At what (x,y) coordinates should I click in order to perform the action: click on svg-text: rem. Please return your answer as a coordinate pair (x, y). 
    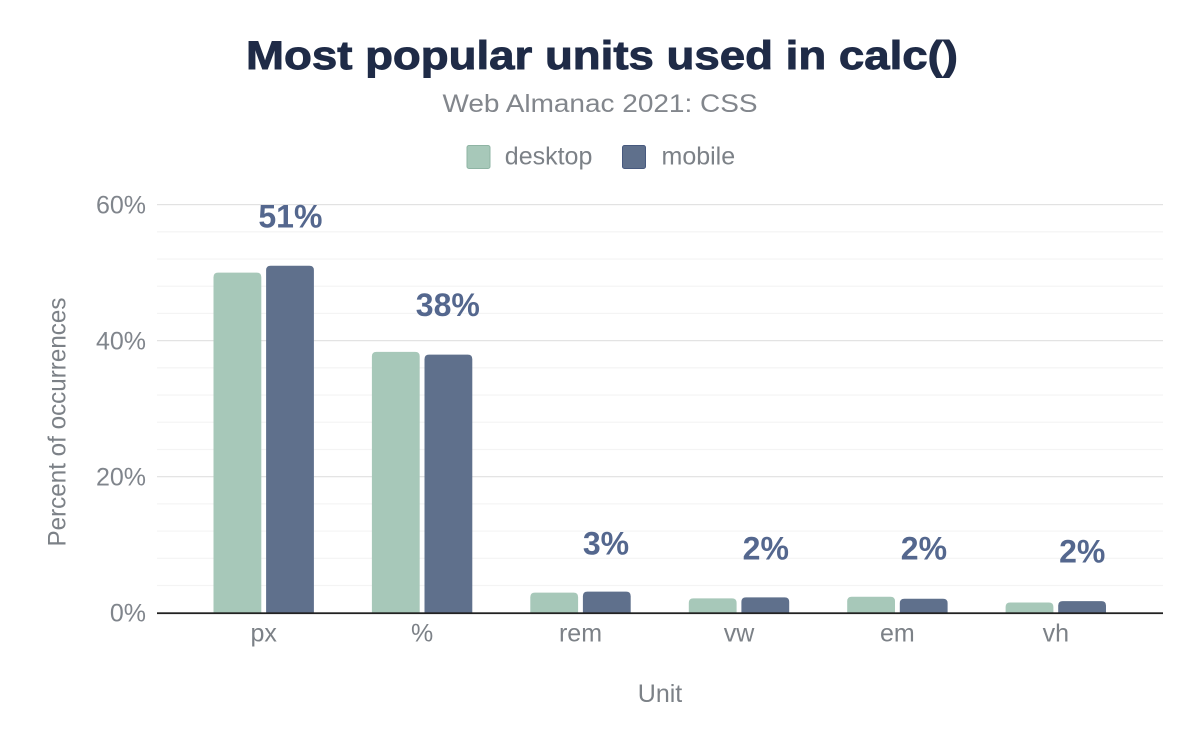
    Looking at the image, I should click on (580, 634).